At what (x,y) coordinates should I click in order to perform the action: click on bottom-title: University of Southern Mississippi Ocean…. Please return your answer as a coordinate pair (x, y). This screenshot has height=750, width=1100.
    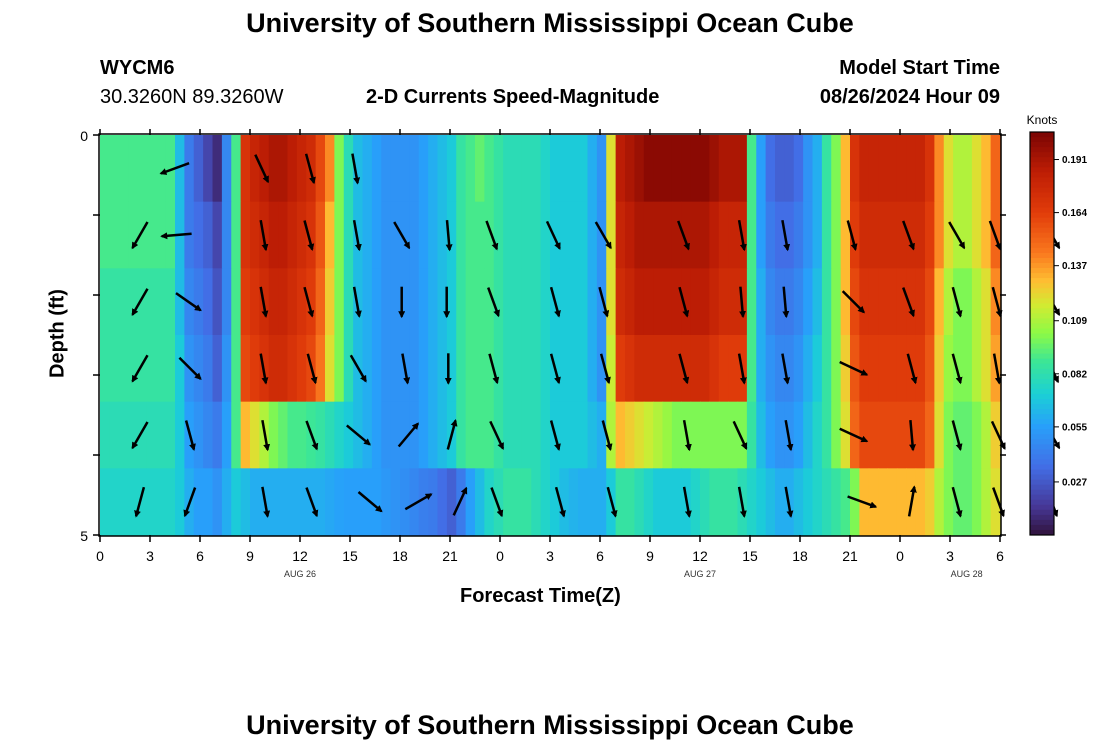
    Looking at the image, I should click on (550, 725).